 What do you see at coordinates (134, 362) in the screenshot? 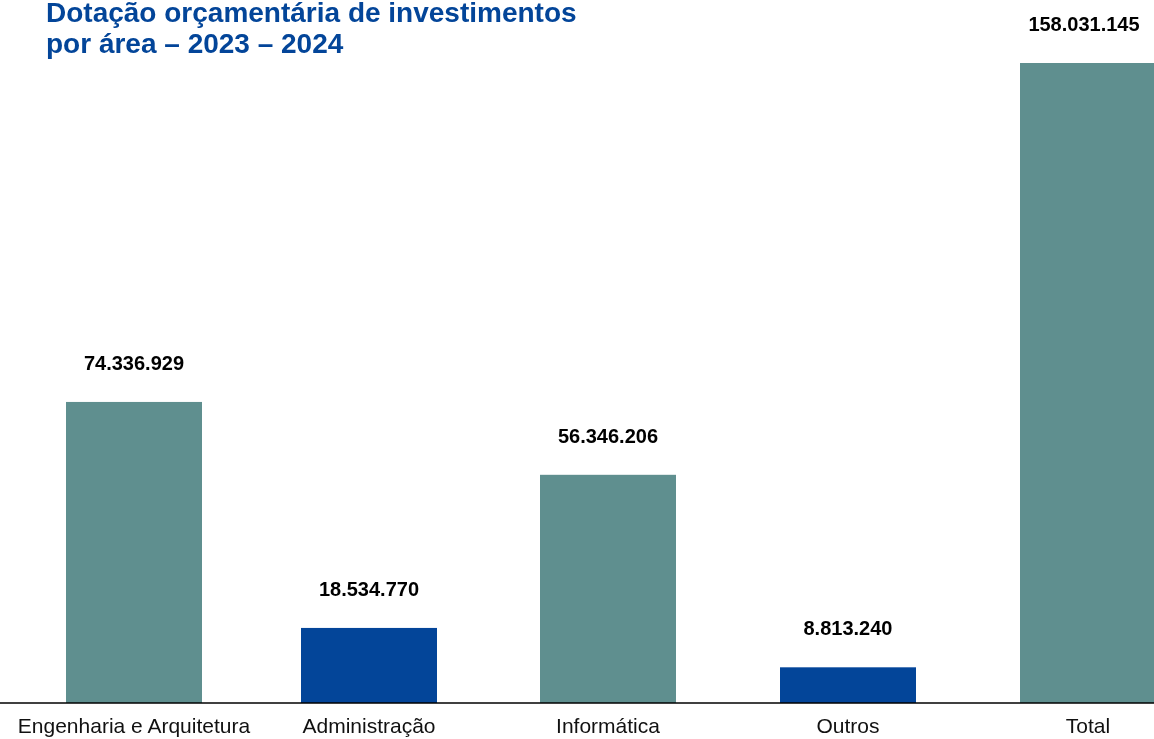
I see `data-label: 74.336.929` at bounding box center [134, 362].